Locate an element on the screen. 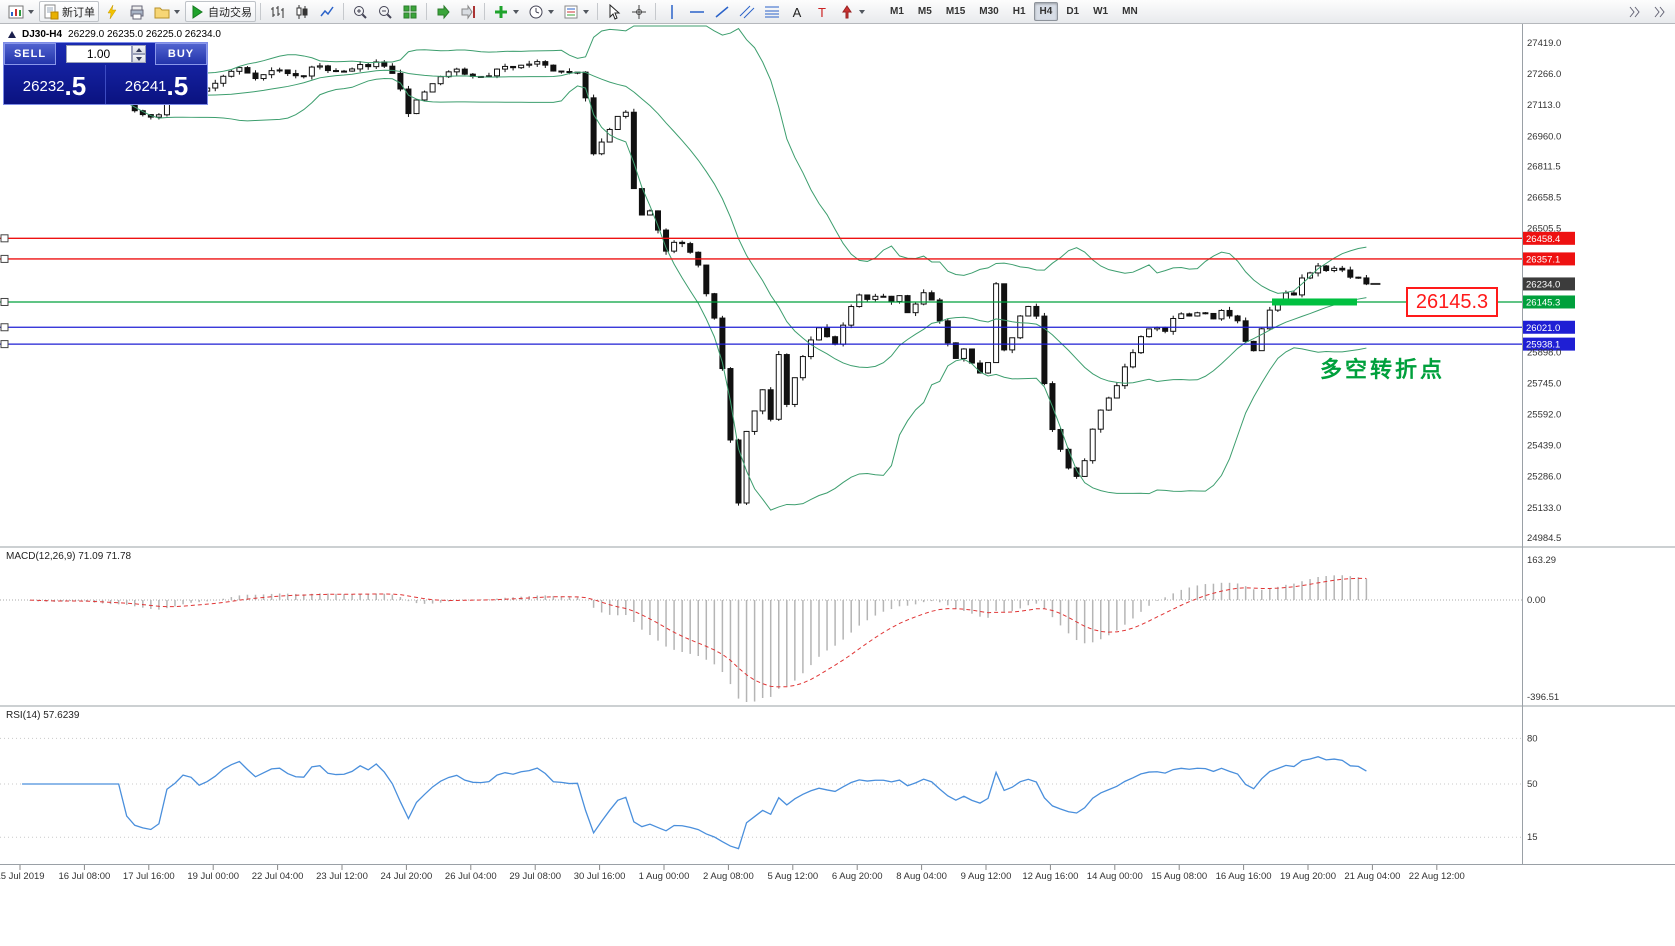 The width and height of the screenshot is (1675, 946). volume-increase-button is located at coordinates (138, 49).